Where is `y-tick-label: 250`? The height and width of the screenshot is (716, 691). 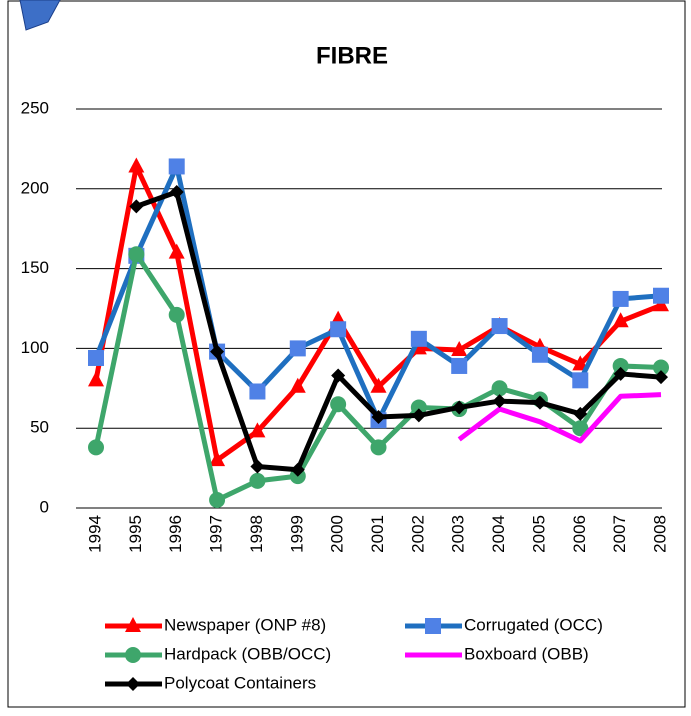
y-tick-label: 250 is located at coordinates (35, 107).